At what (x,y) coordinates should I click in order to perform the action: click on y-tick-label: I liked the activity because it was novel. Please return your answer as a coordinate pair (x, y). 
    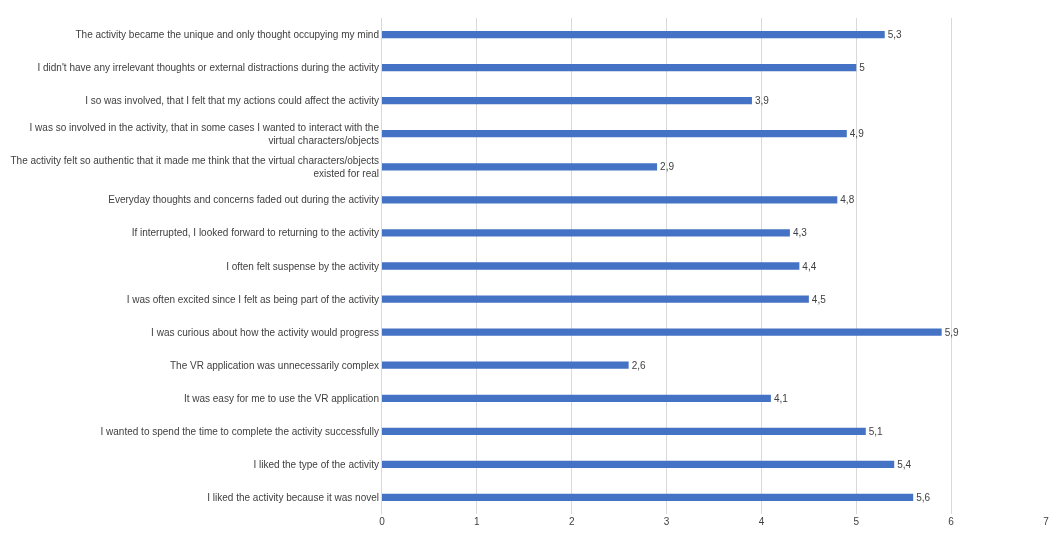
    Looking at the image, I should click on (293, 497).